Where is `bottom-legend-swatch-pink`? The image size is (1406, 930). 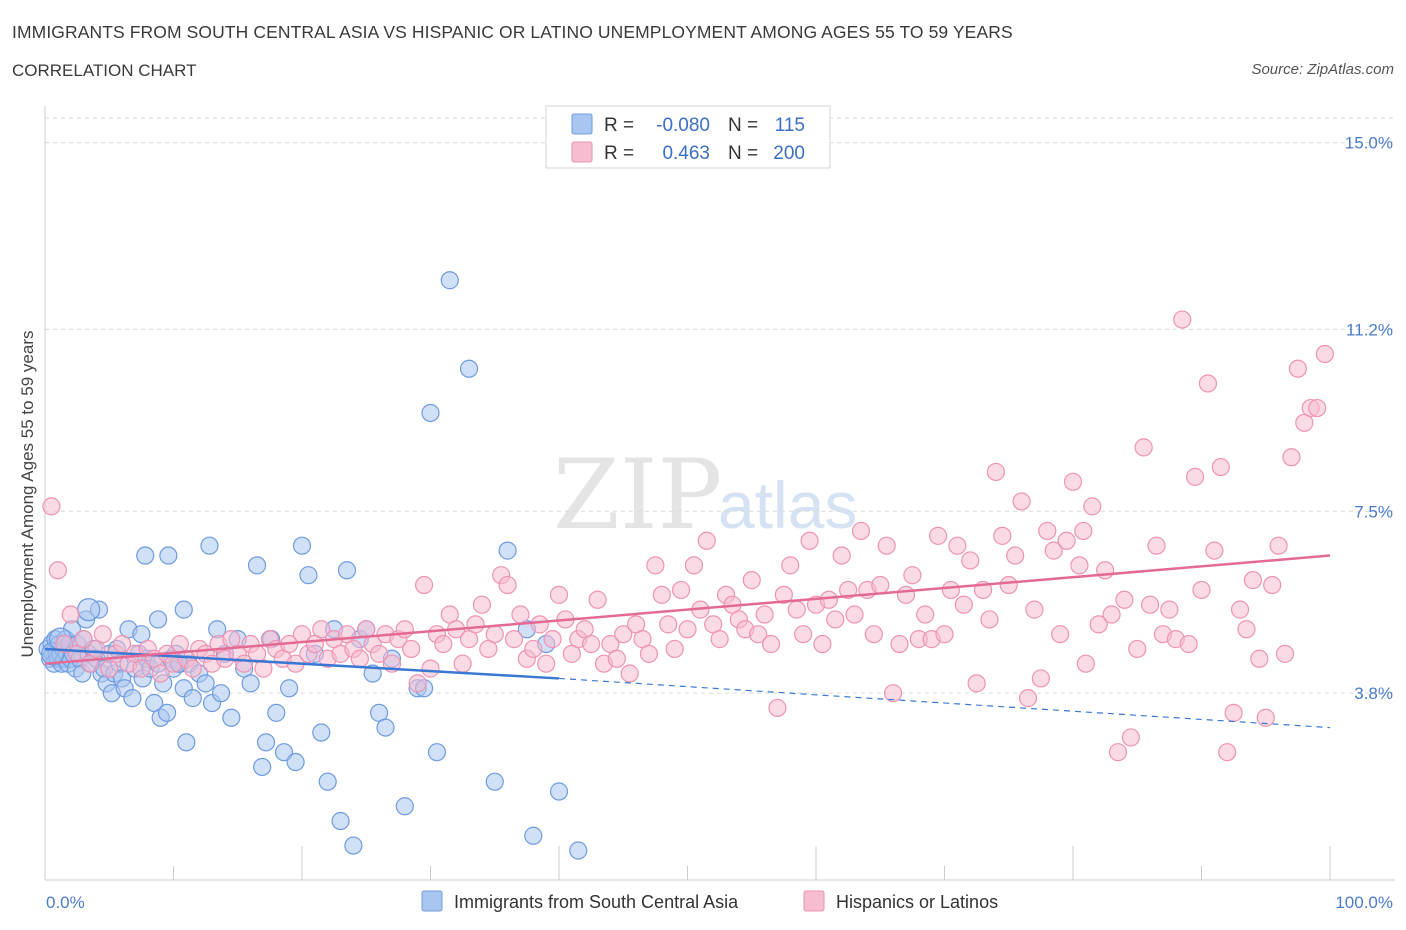
bottom-legend-swatch-pink is located at coordinates (814, 901).